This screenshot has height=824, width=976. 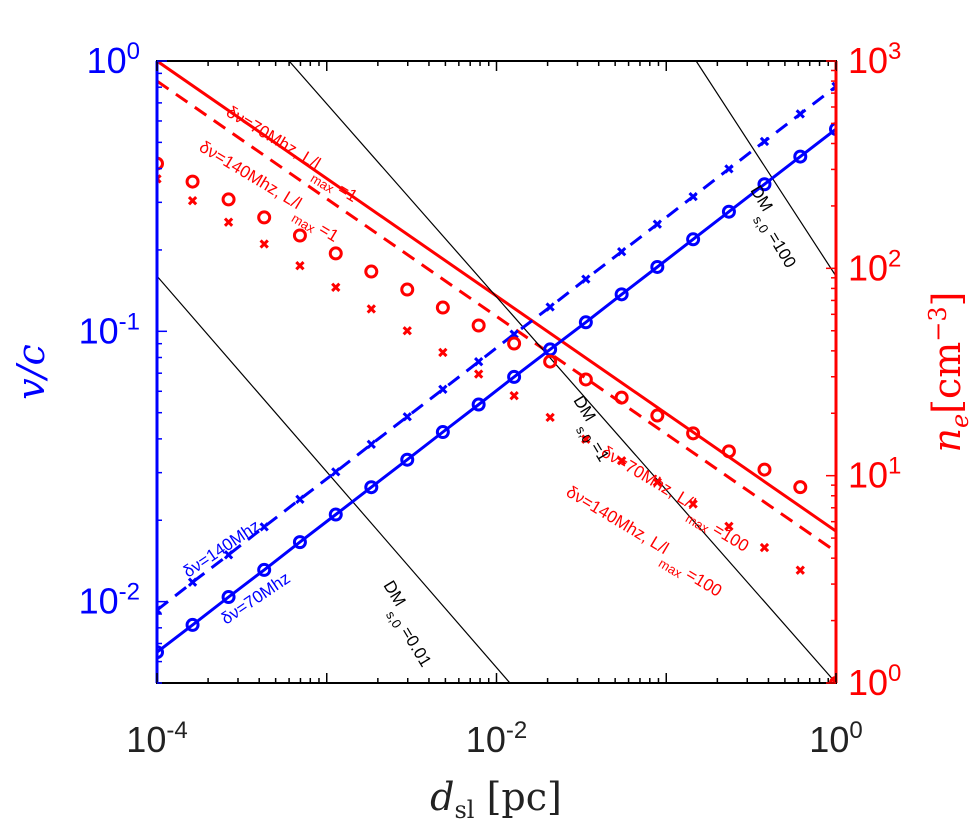 I want to click on annotation-a2: δν=140Mhz, L/lmax =1, so click(x=268, y=192).